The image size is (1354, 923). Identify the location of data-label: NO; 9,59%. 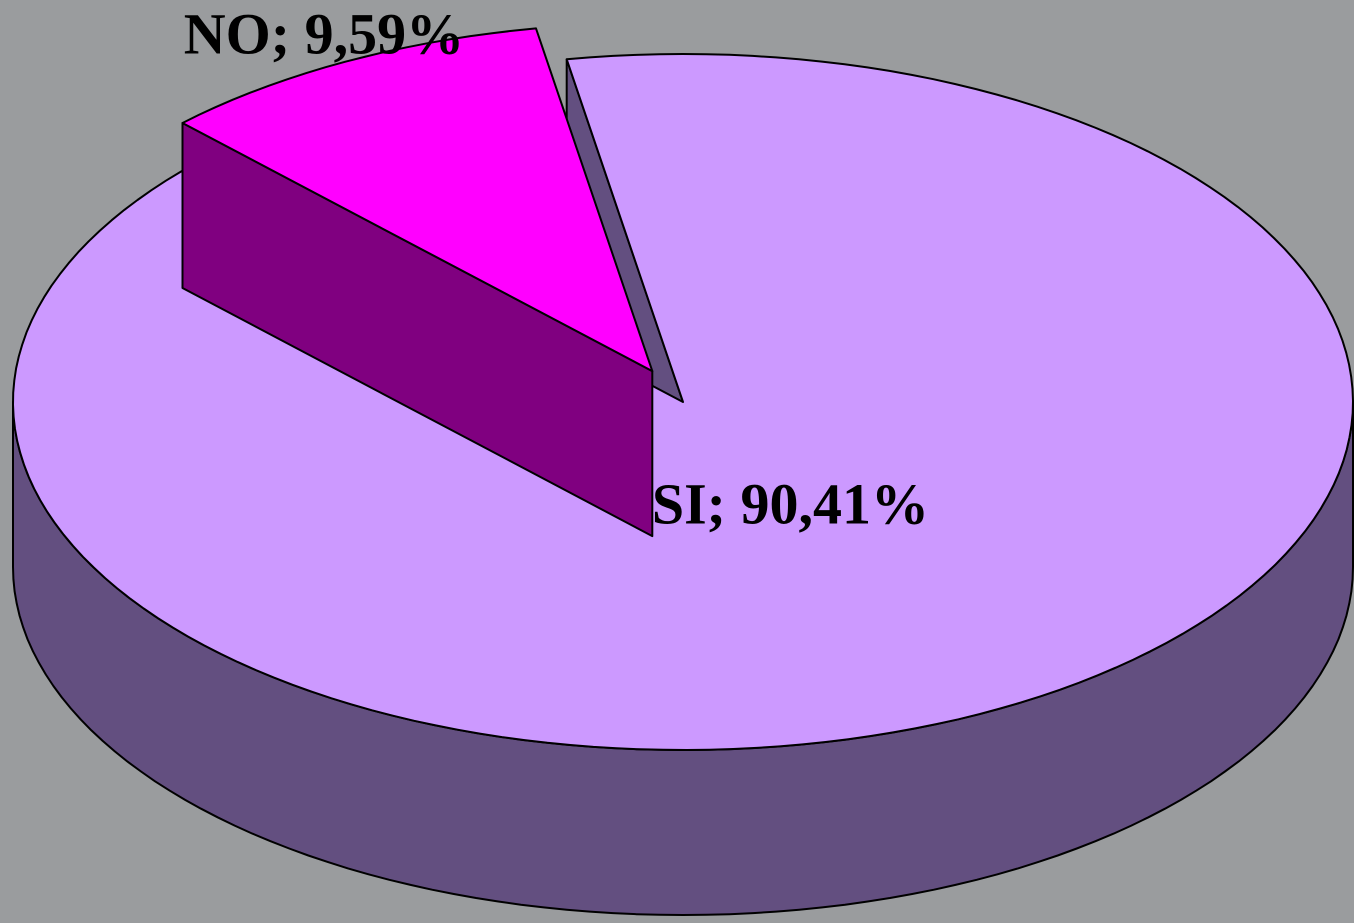
(324, 33).